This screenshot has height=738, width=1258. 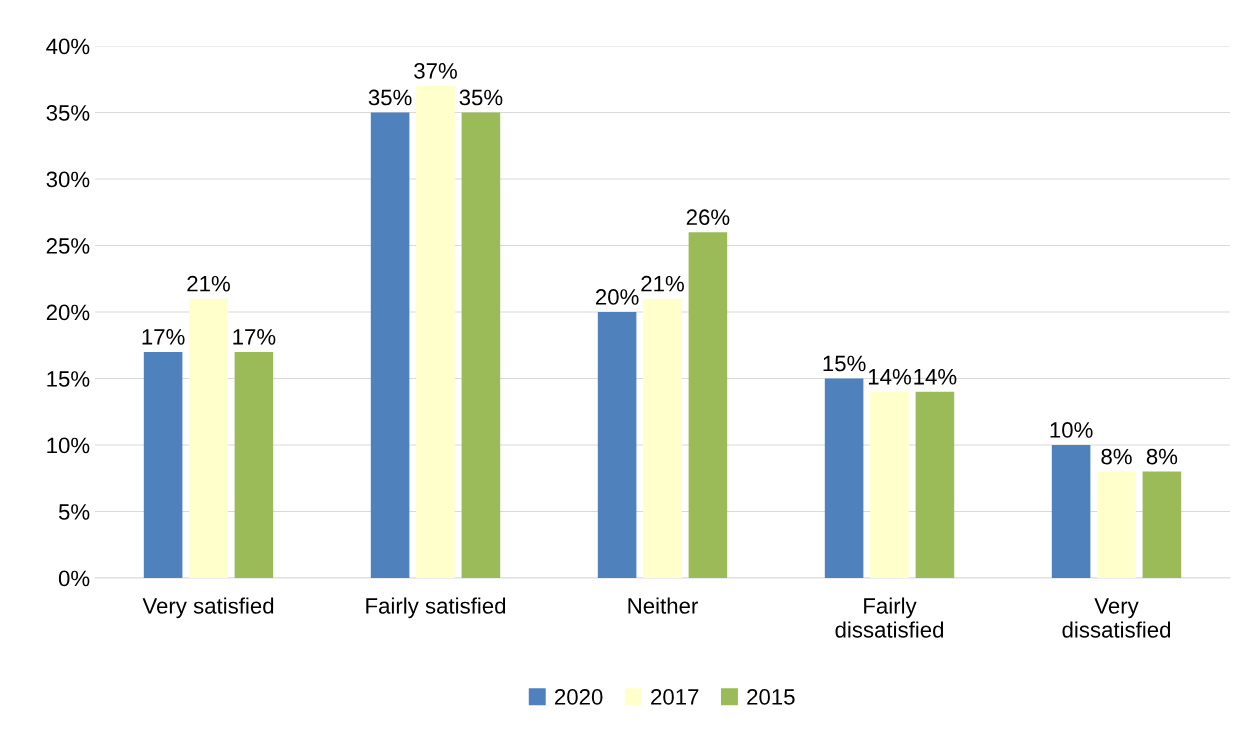 What do you see at coordinates (68, 246) in the screenshot?
I see `y-tick-label: 25%` at bounding box center [68, 246].